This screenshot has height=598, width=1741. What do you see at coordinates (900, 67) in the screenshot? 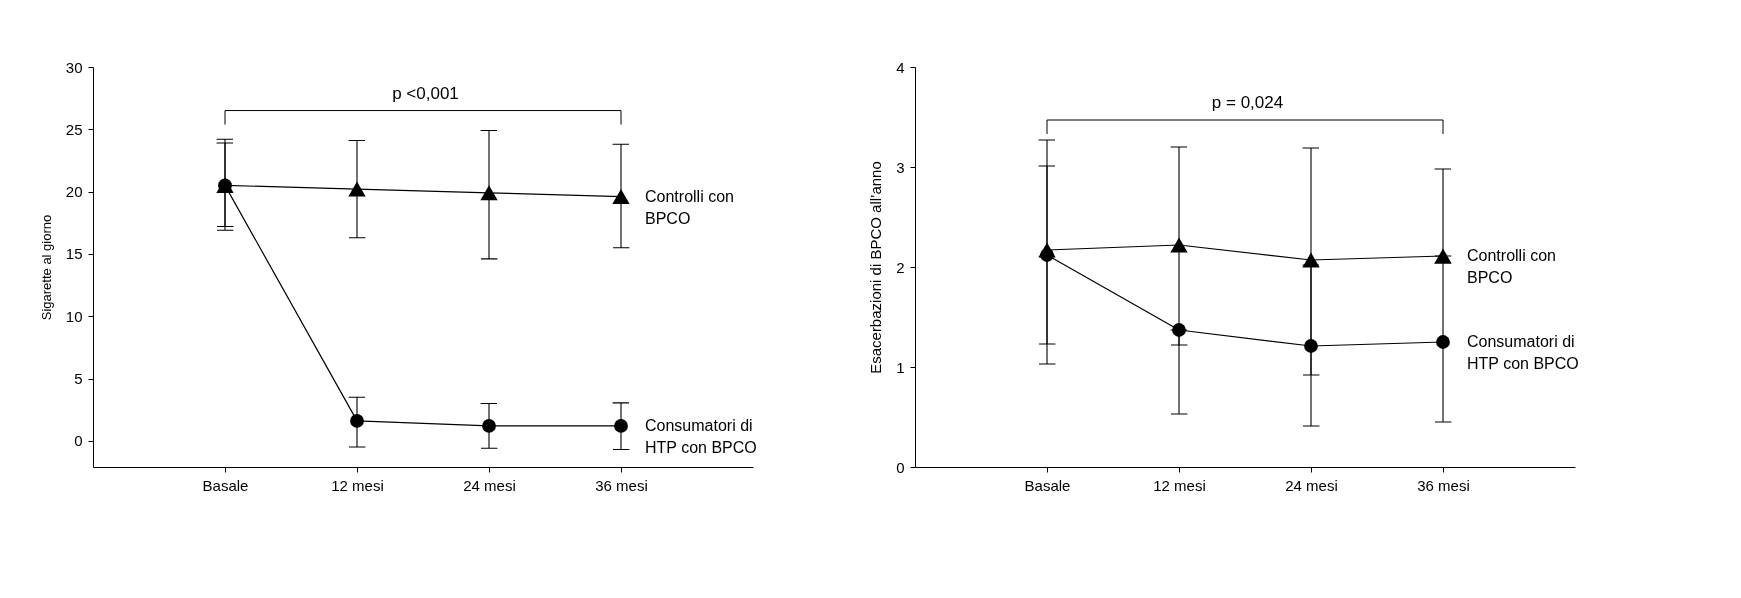
I see `y-tick-label: 4` at bounding box center [900, 67].